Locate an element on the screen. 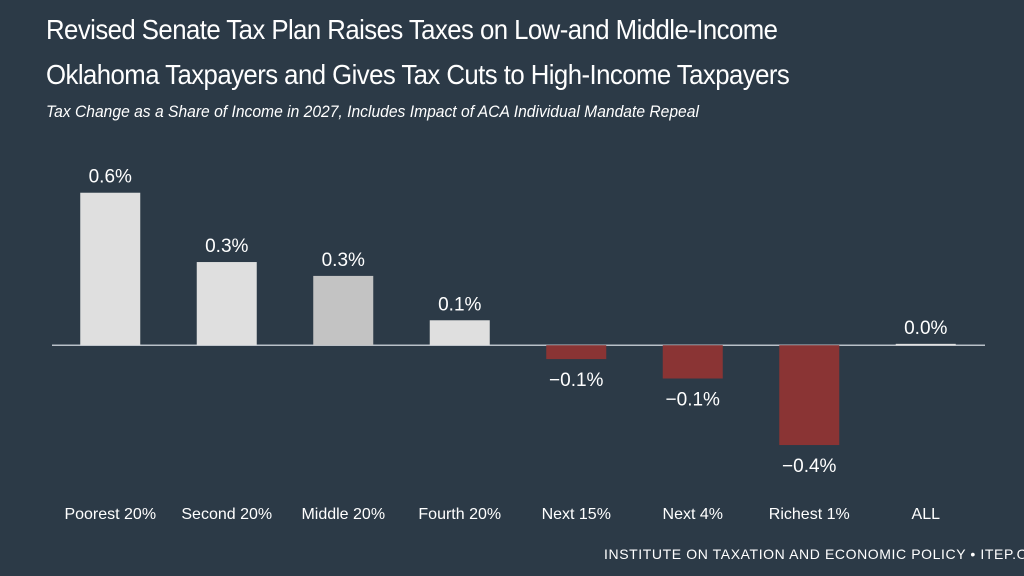  data-label-6: −0.4% is located at coordinates (809, 466).